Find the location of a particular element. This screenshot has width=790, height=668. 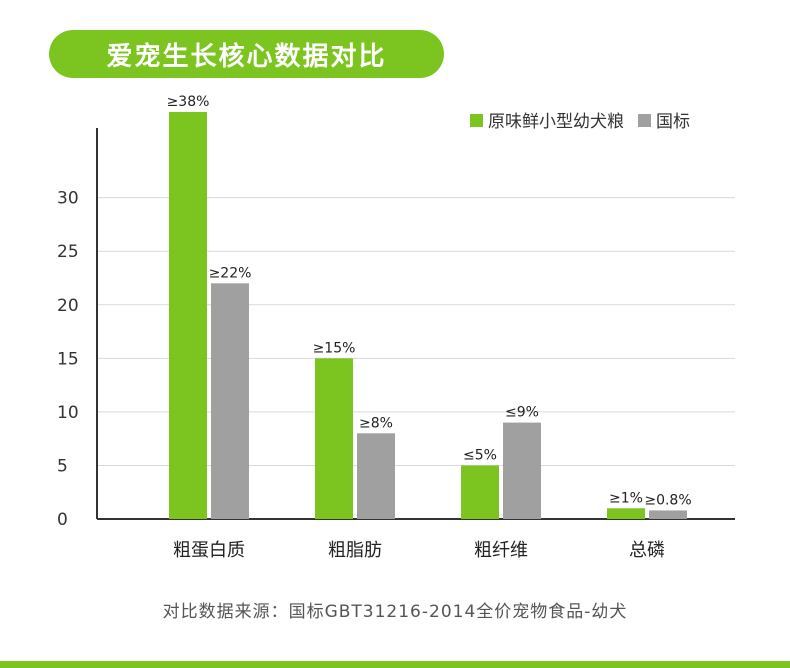

data-label: ≥8% is located at coordinates (376, 423).